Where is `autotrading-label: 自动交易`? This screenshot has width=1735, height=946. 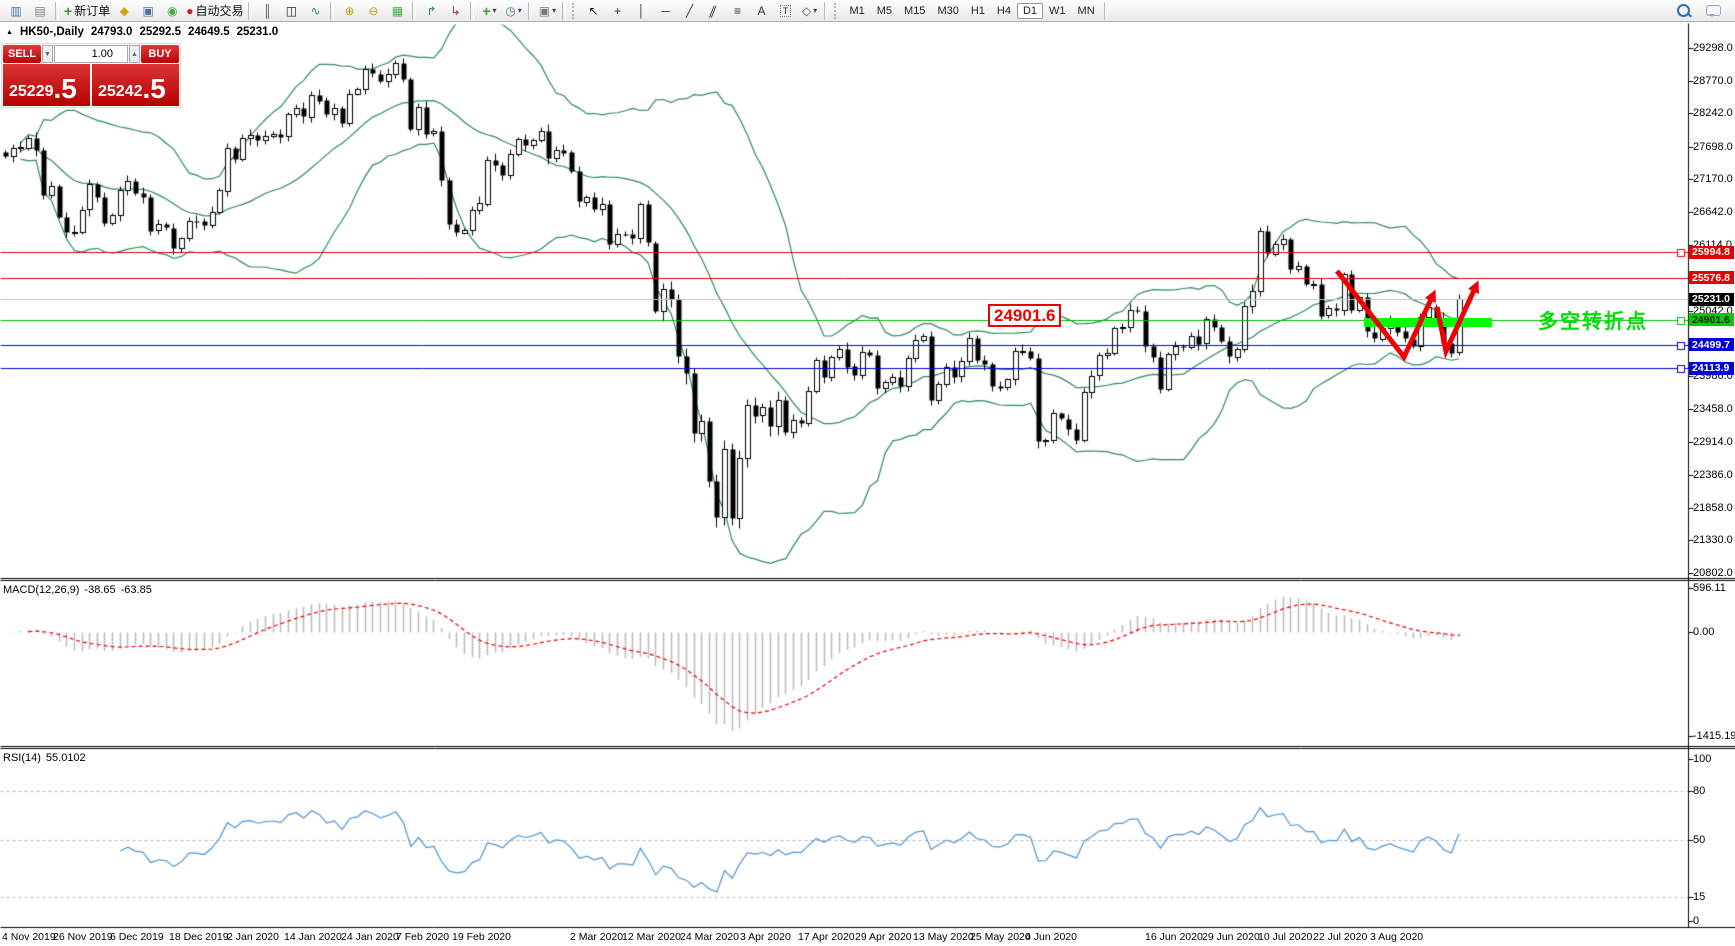
autotrading-label: 自动交易 is located at coordinates (219, 11).